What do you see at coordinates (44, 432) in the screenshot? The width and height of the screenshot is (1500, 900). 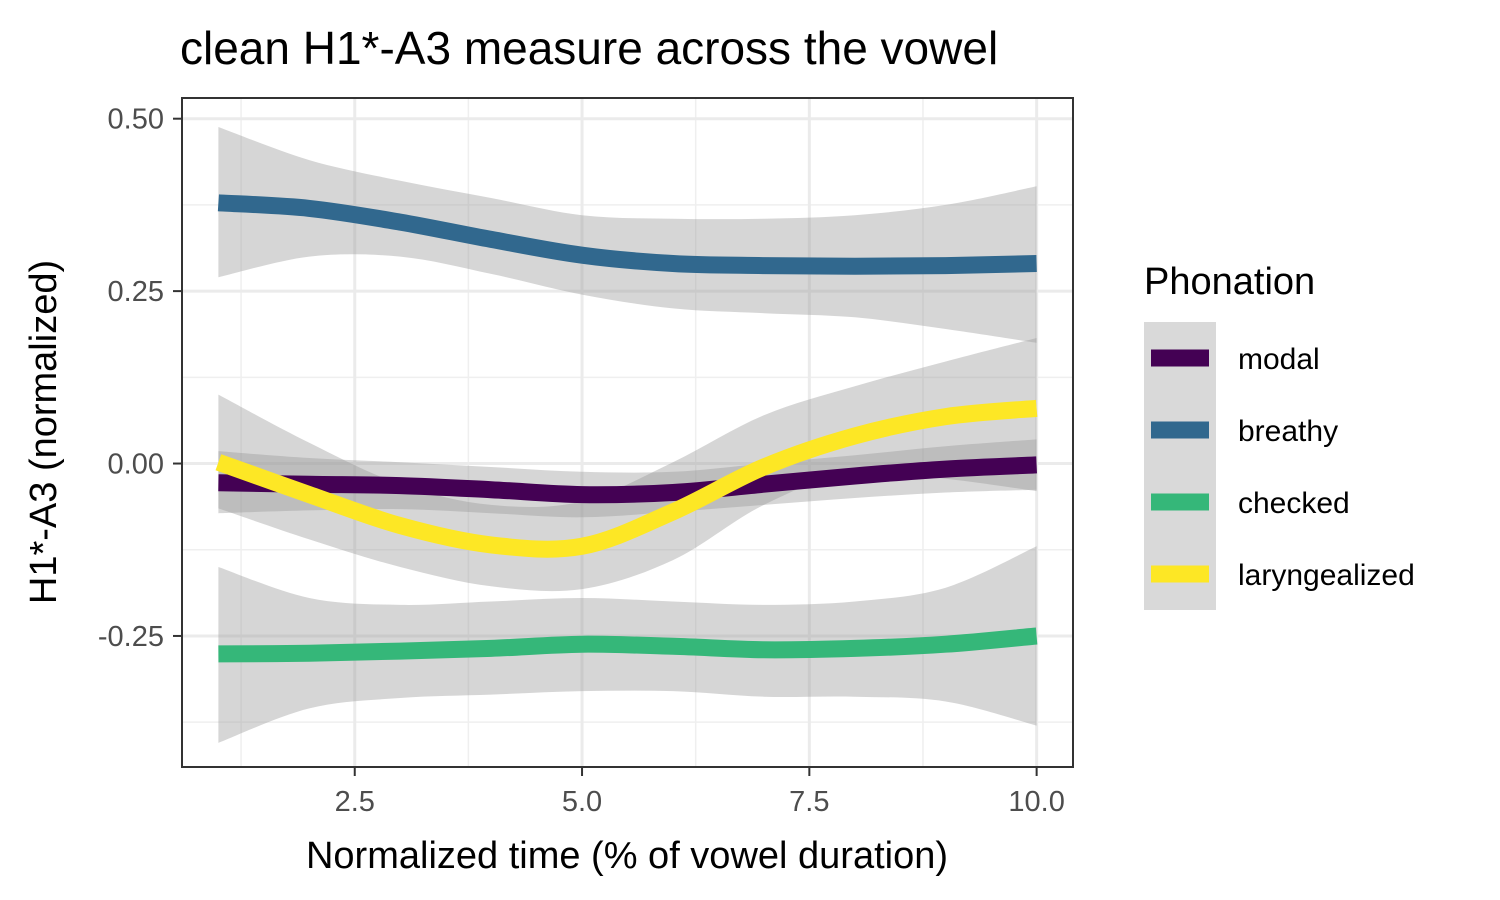 I see `y-axis-label: H1*-A3 (normalized)` at bounding box center [44, 432].